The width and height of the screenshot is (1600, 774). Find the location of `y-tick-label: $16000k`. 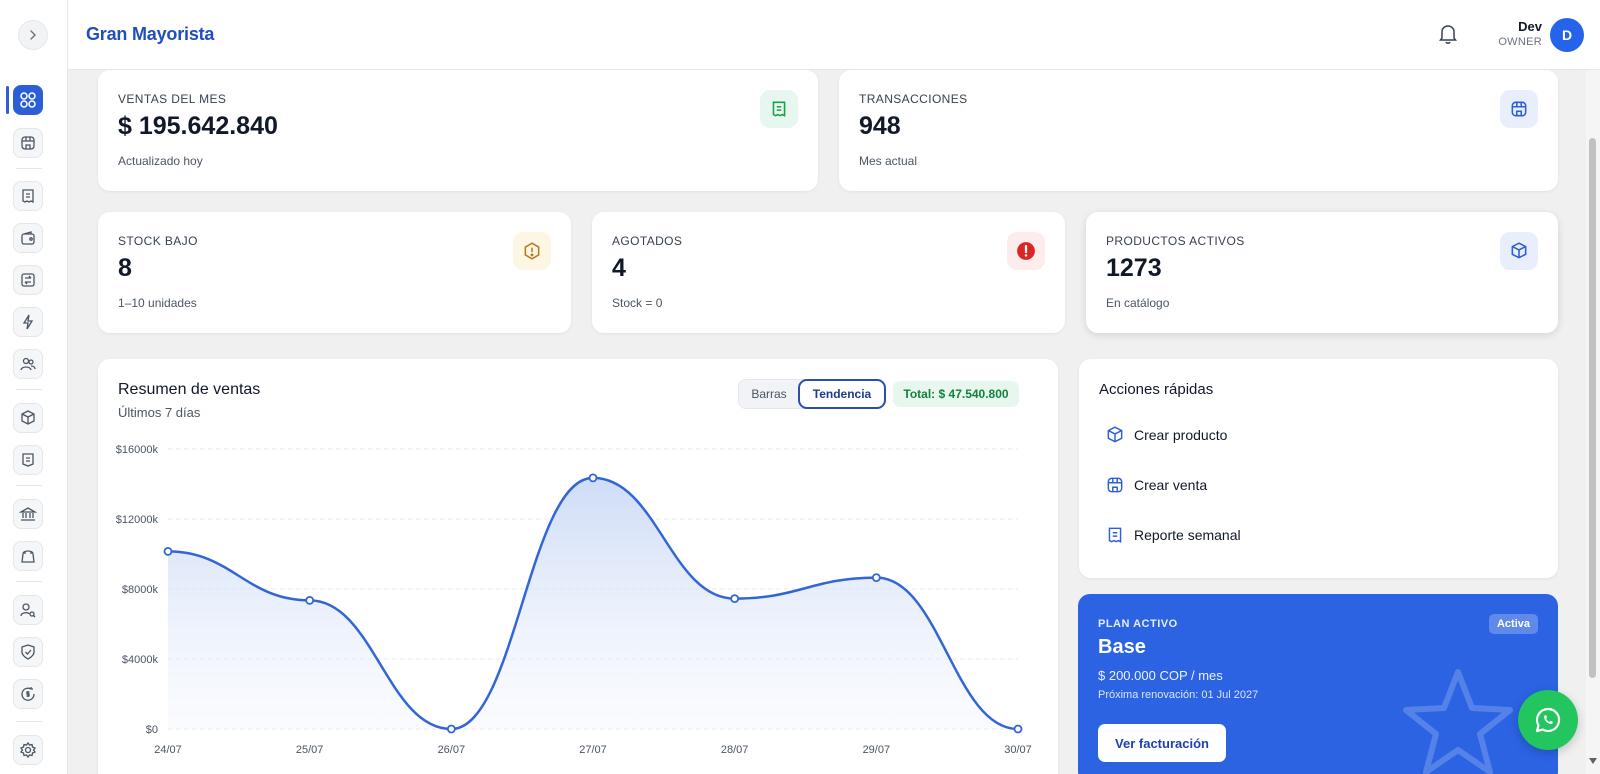

y-tick-label: $16000k is located at coordinates (137, 450).